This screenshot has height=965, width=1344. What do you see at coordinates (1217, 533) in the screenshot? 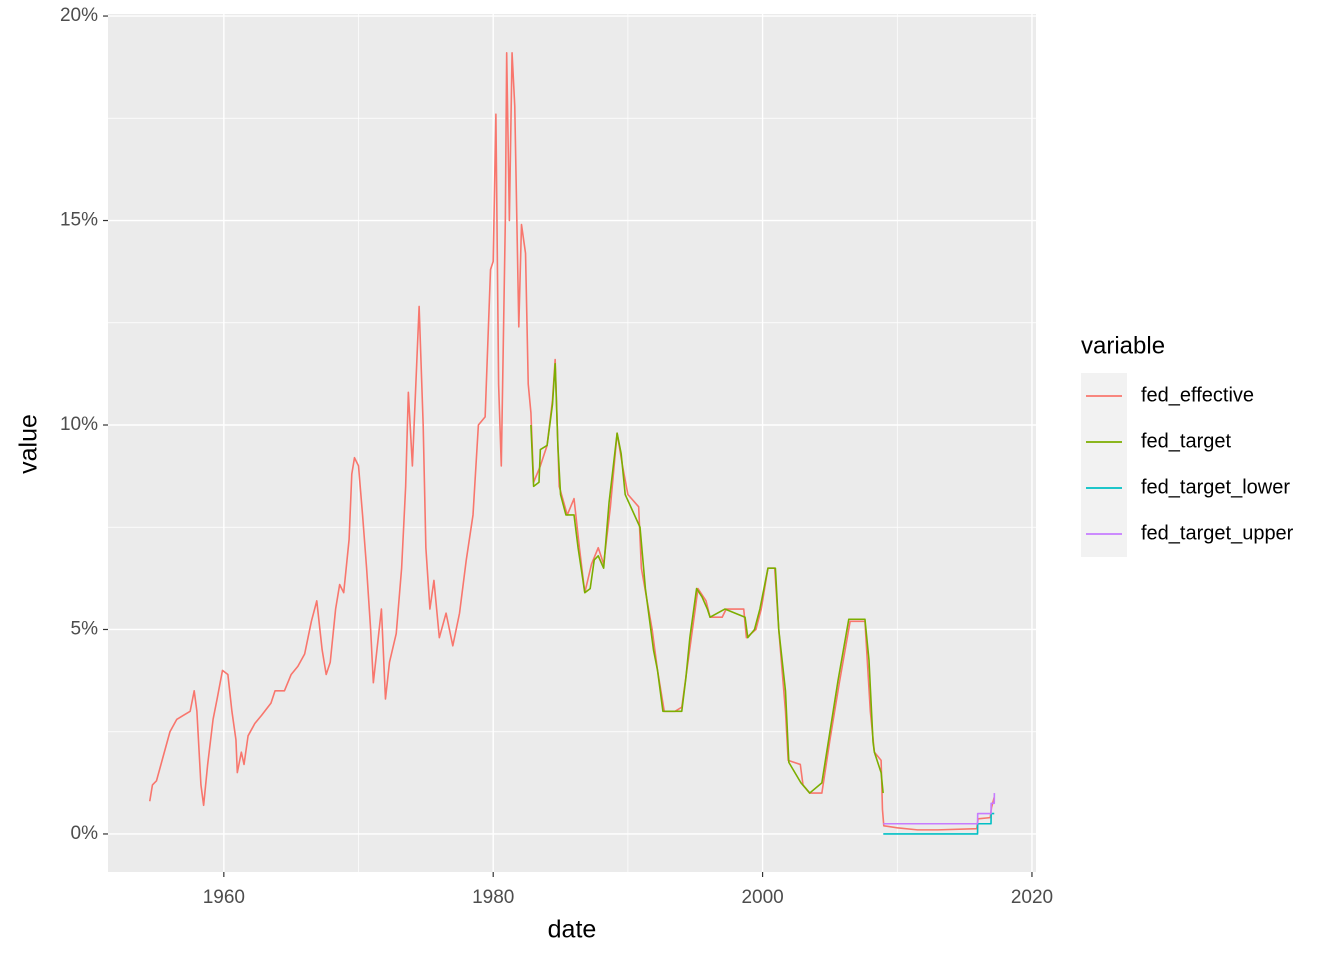
I see `legend-label: fed_target_upper` at bounding box center [1217, 533].